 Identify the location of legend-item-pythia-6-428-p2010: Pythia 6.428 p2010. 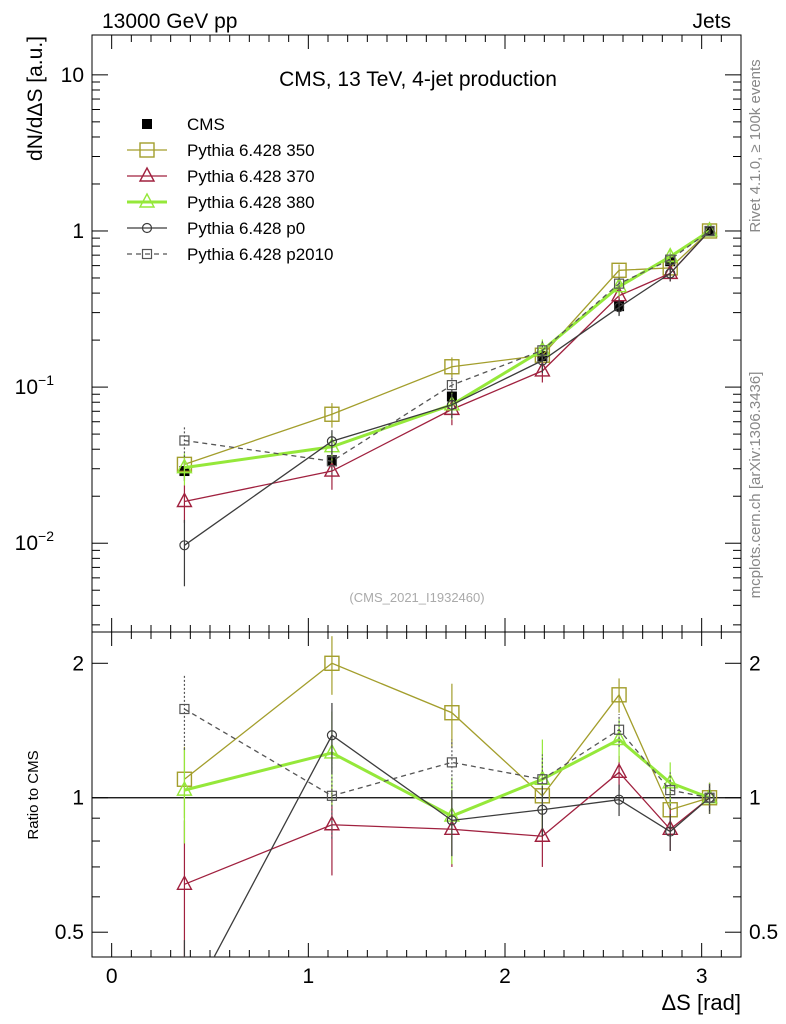
(230, 254).